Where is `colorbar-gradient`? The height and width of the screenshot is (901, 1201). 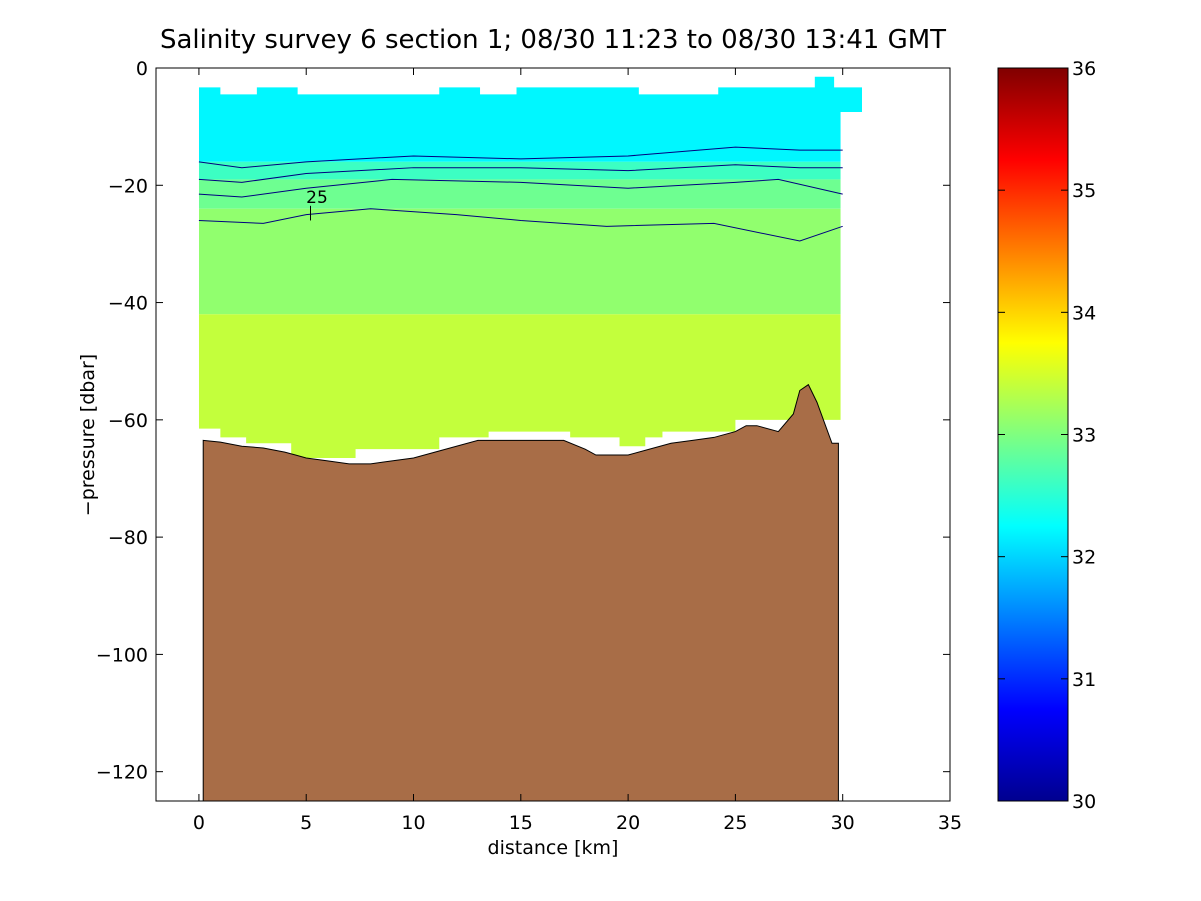 colorbar-gradient is located at coordinates (1033, 434).